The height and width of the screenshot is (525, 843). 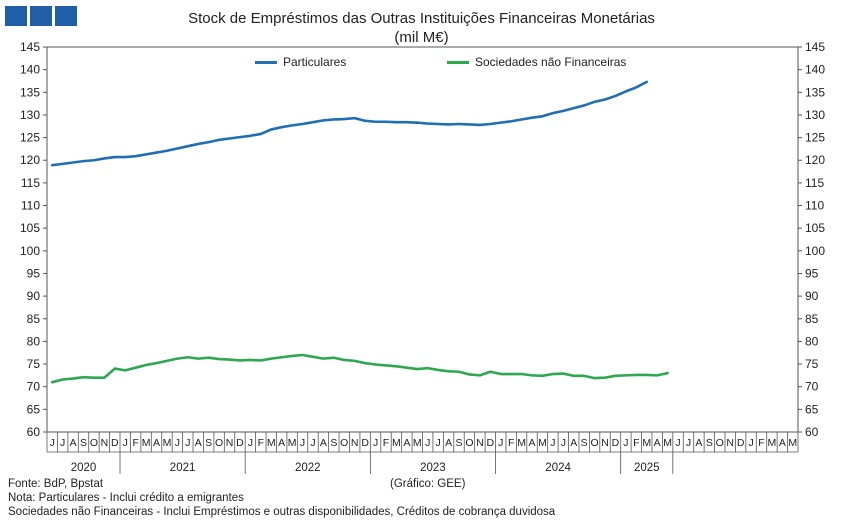 What do you see at coordinates (815, 251) in the screenshot?
I see `y-tick-label-right: 100` at bounding box center [815, 251].